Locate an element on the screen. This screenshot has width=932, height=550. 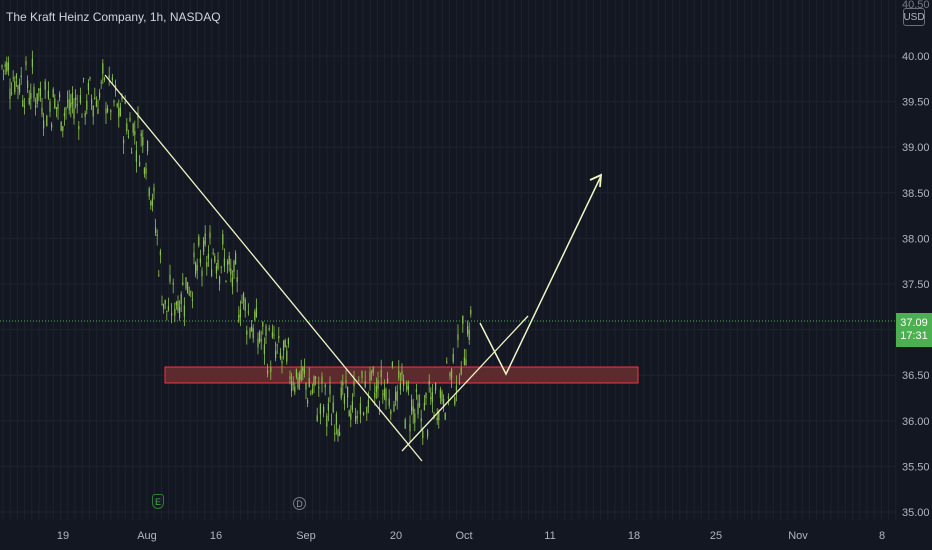
currency-button: USD is located at coordinates (914, 17).